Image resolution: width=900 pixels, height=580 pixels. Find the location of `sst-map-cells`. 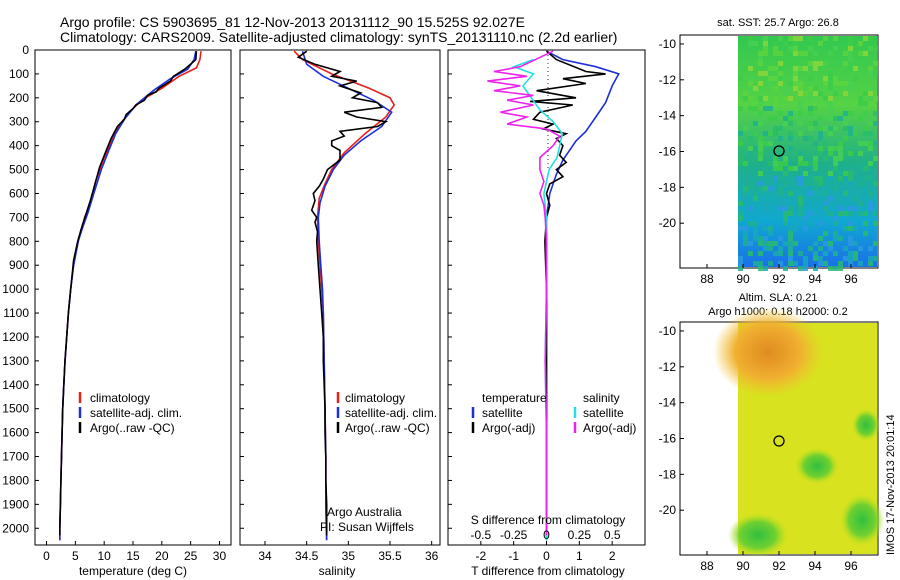

sst-map-cells is located at coordinates (808, 153).